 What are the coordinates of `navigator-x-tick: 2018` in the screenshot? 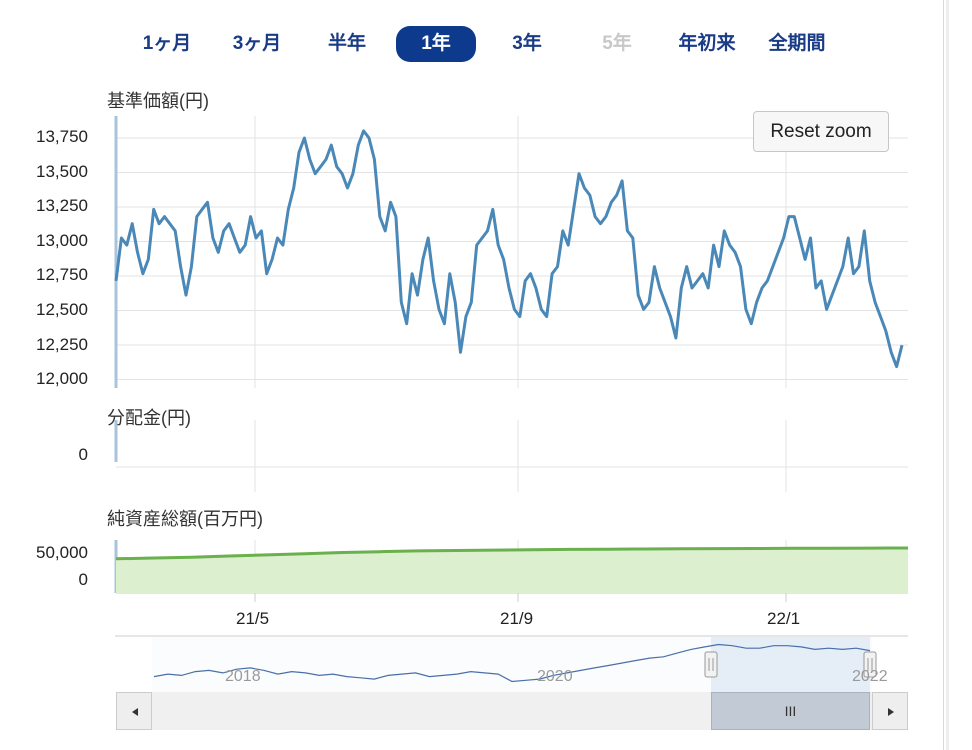 It's located at (243, 676).